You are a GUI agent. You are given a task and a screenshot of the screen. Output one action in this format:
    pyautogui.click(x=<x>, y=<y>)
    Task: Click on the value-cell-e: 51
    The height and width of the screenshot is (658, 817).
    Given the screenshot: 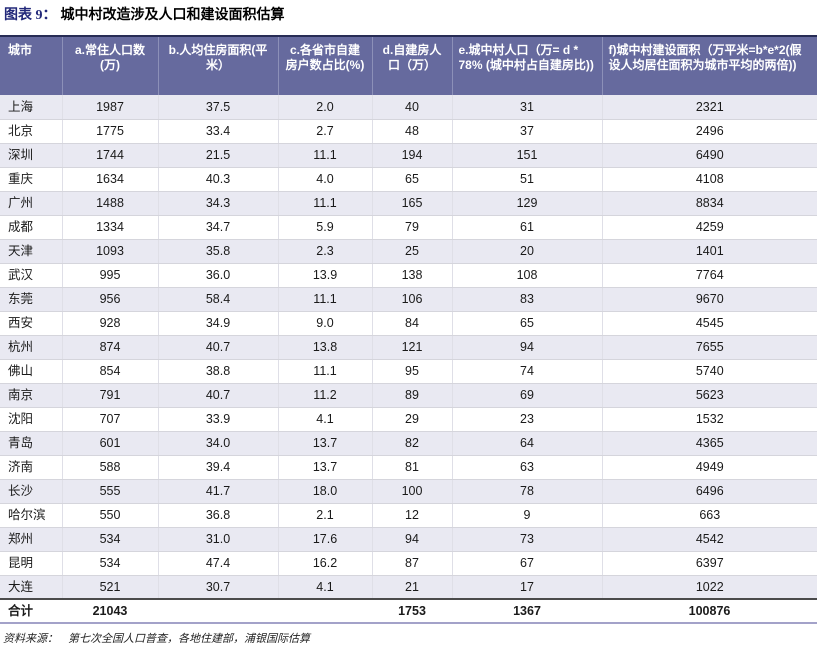 What is the action you would take?
    pyautogui.click(x=526, y=179)
    